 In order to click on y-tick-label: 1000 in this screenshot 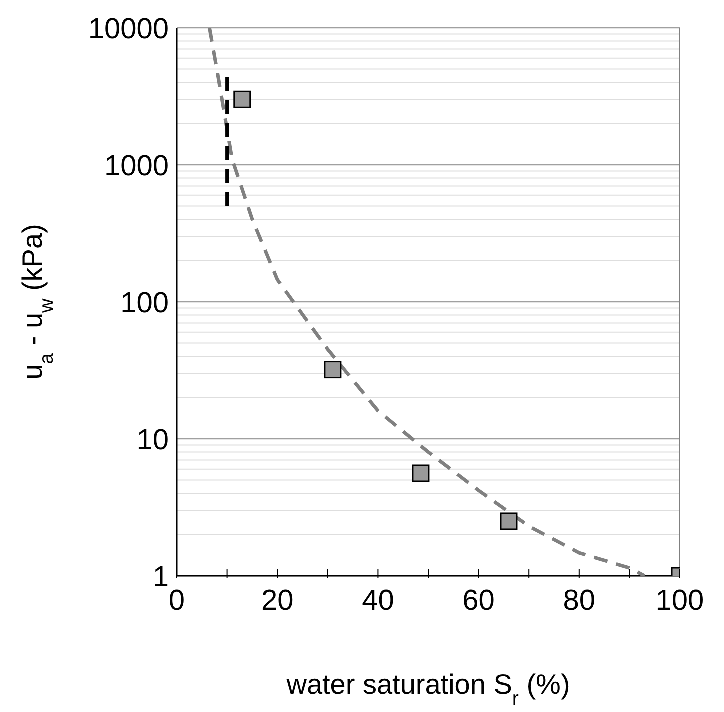, I will do `click(136, 166)`.